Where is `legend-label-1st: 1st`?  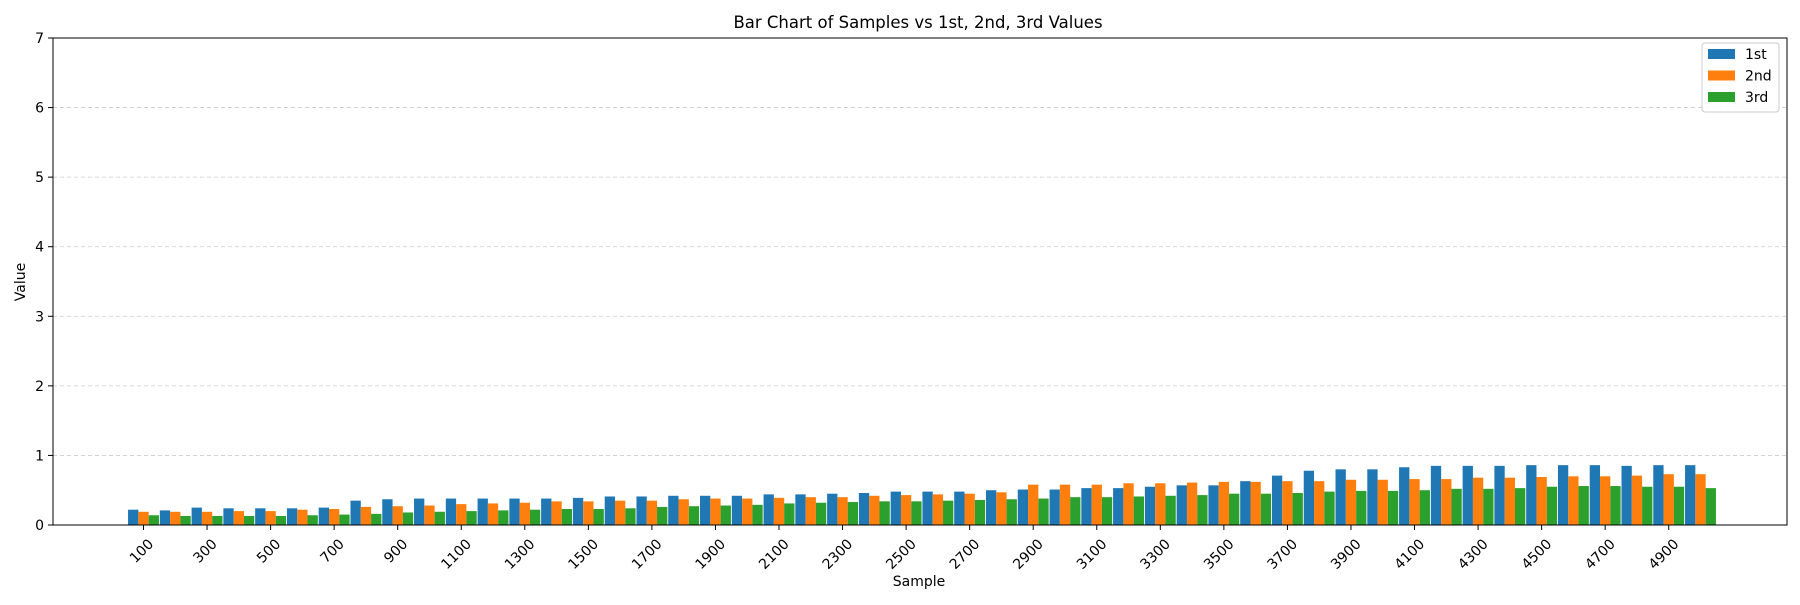 legend-label-1st: 1st is located at coordinates (1756, 55).